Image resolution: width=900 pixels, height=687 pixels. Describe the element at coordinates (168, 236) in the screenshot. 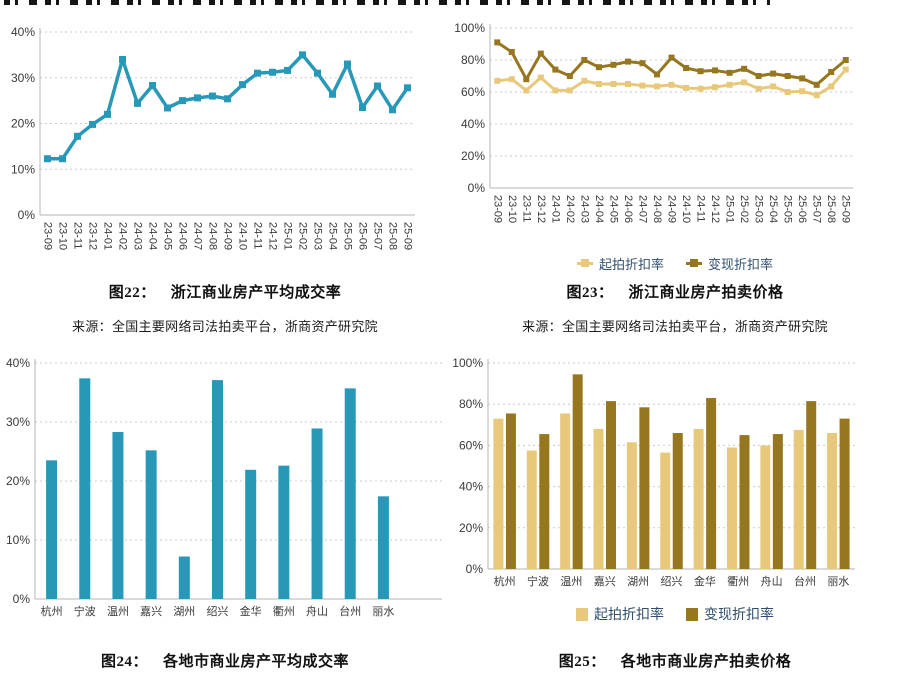

I see `x-tick-label: 24-05` at that location.